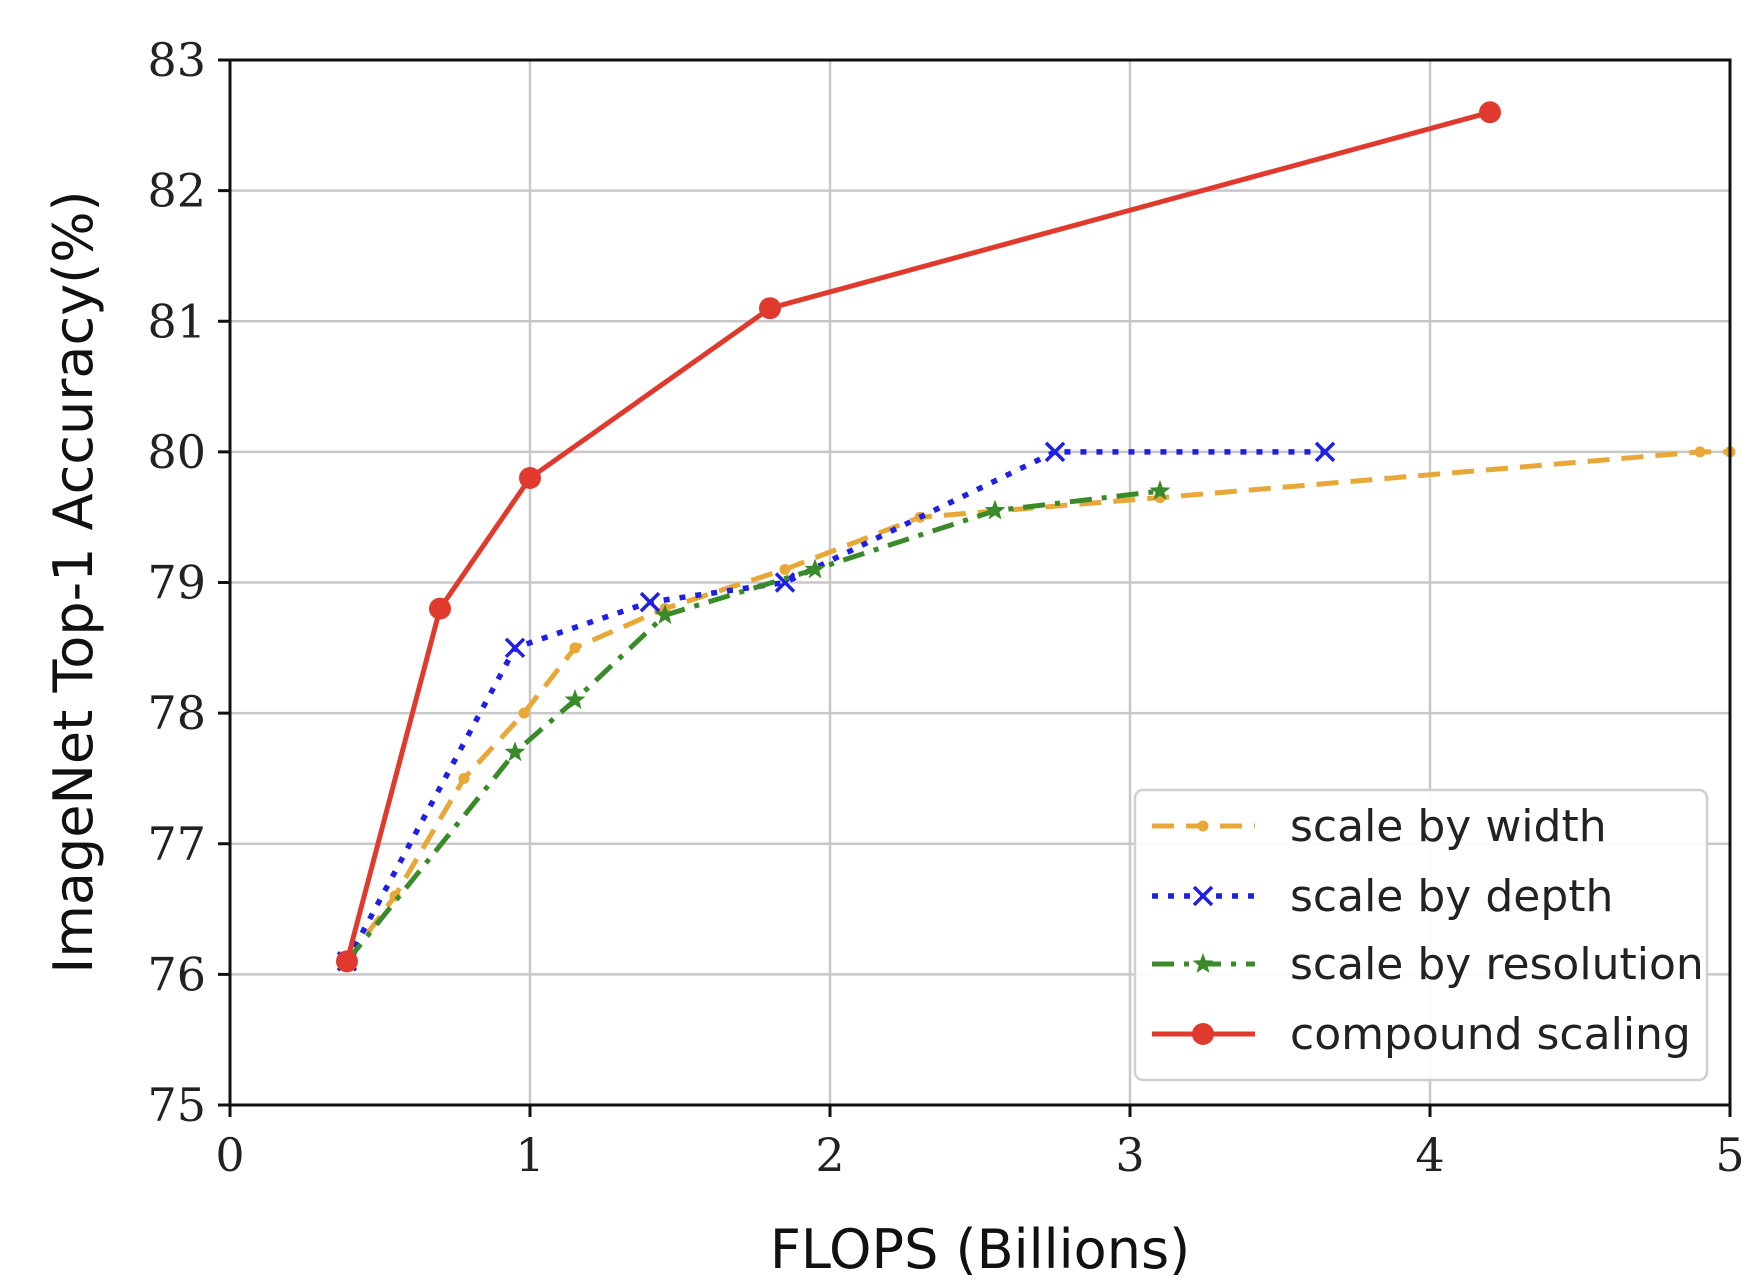 The width and height of the screenshot is (1764, 1282). I want to click on x-tick-label: 5, so click(1729, 1155).